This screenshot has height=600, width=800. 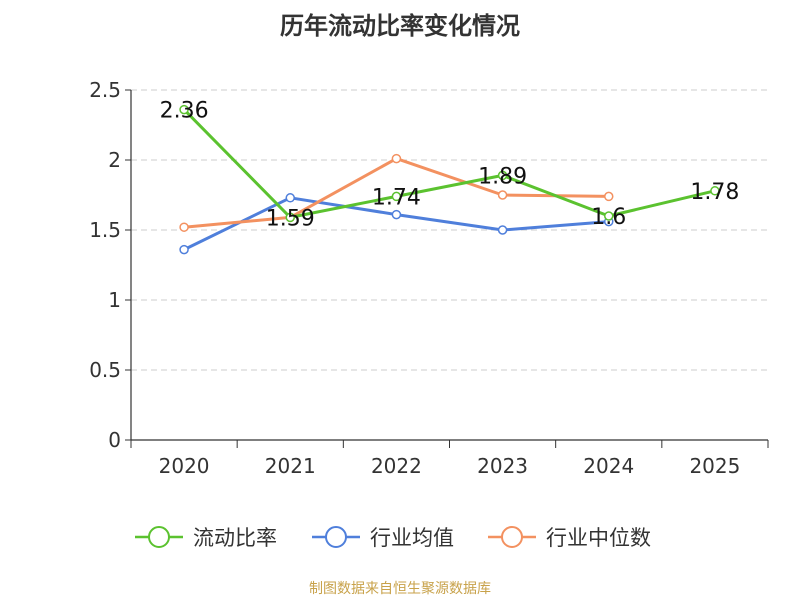 I want to click on data-label: 1.6, so click(x=608, y=217).